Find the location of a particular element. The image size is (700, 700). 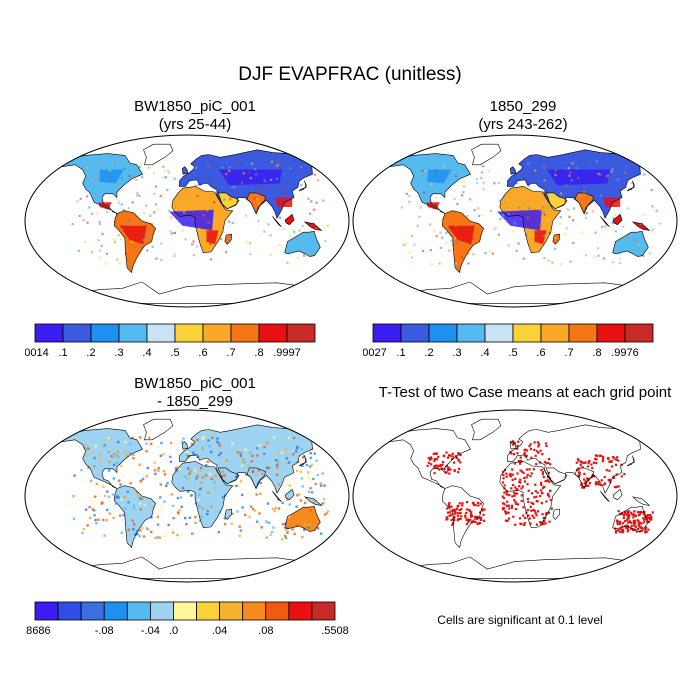

land-africa is located at coordinates (202, 494).